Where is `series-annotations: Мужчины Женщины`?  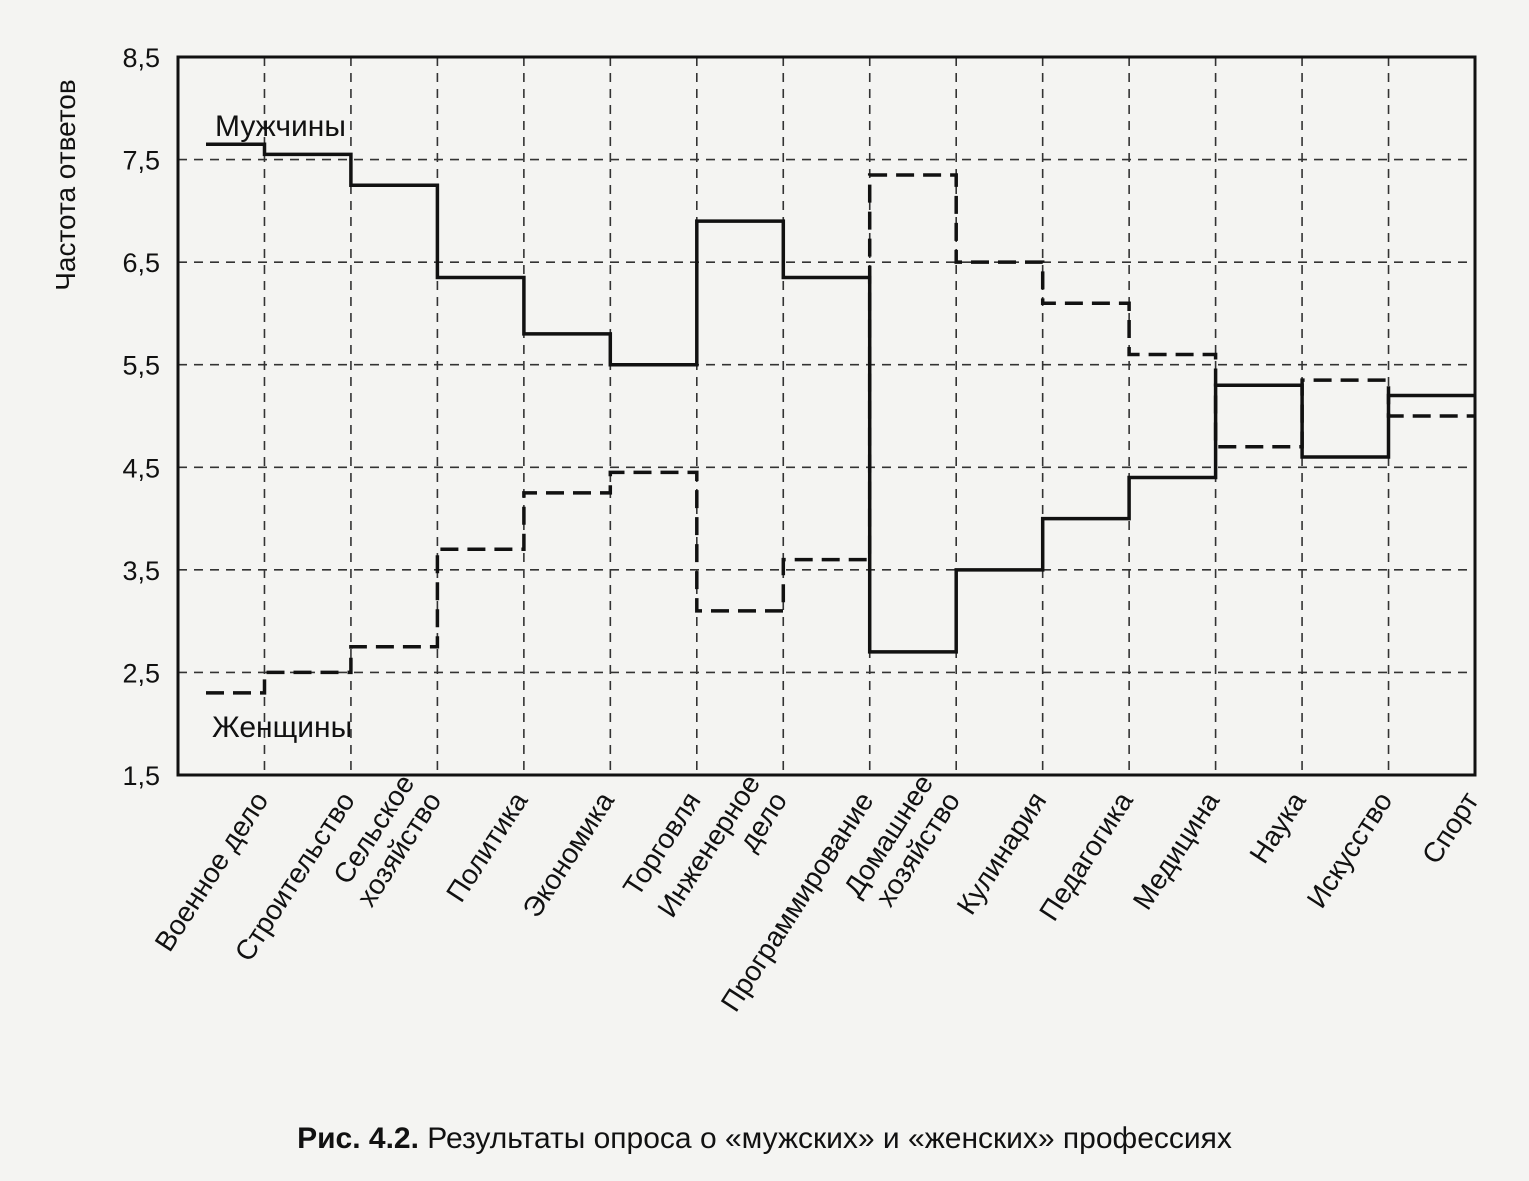
series-annotations: Мужчины Женщины is located at coordinates (282, 427).